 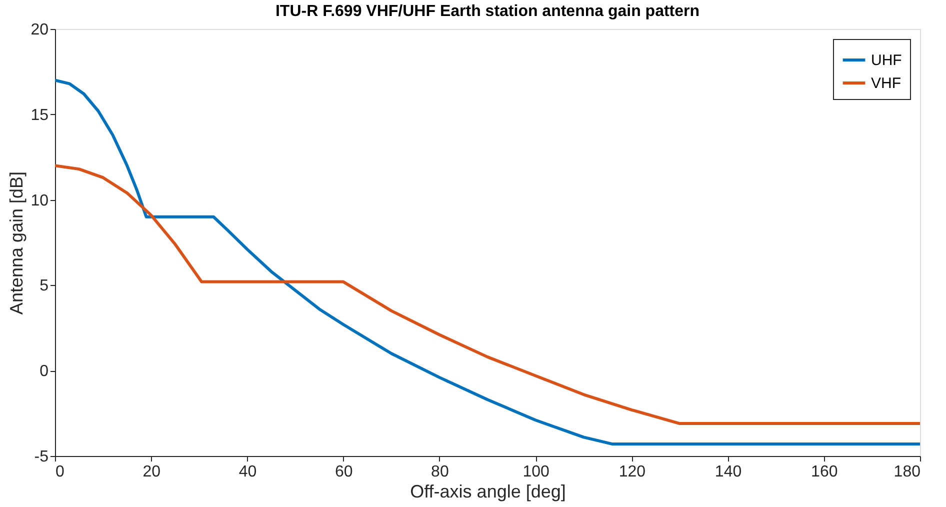 I want to click on chart-title: ITU-R F.699 VHF/UHF Earth station antenna gain pattern, so click(x=487, y=11).